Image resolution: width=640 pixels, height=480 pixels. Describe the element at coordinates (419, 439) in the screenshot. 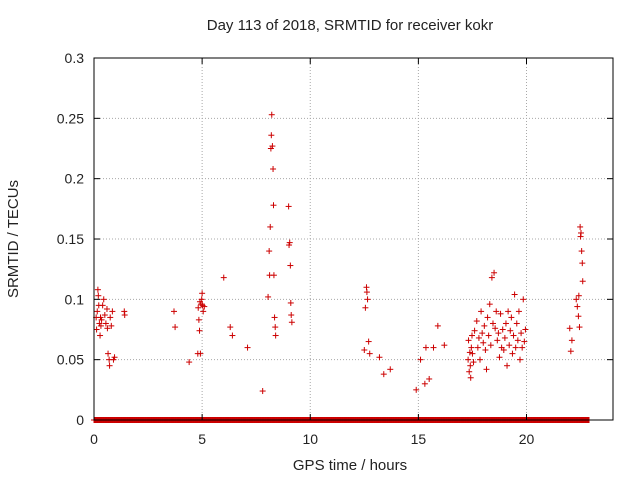

I see `x-tick-label: 15` at that location.